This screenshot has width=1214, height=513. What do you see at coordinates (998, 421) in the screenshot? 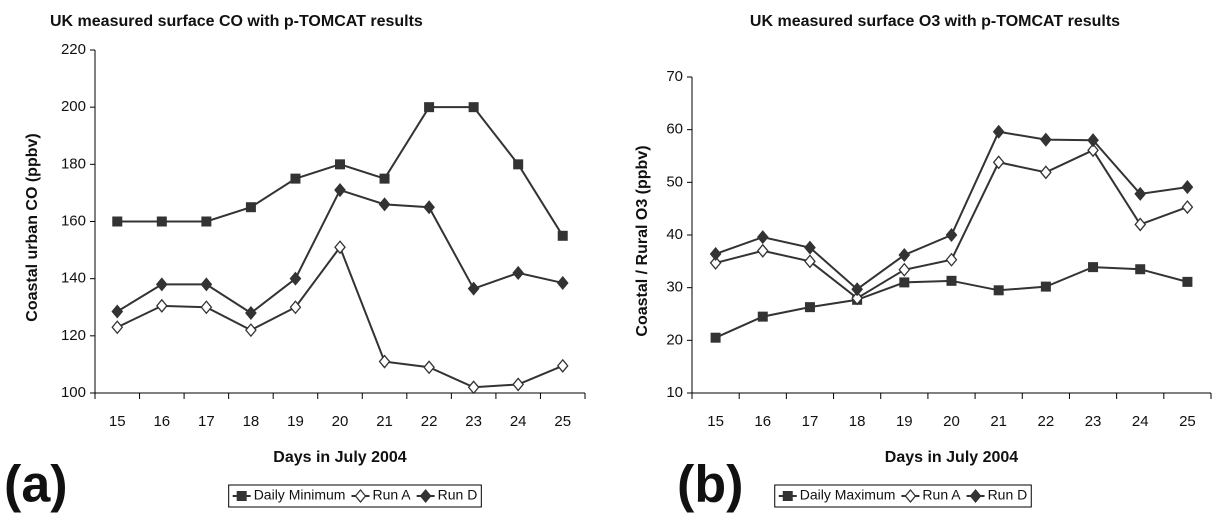
I see `x-tick-label: 21` at bounding box center [998, 421].